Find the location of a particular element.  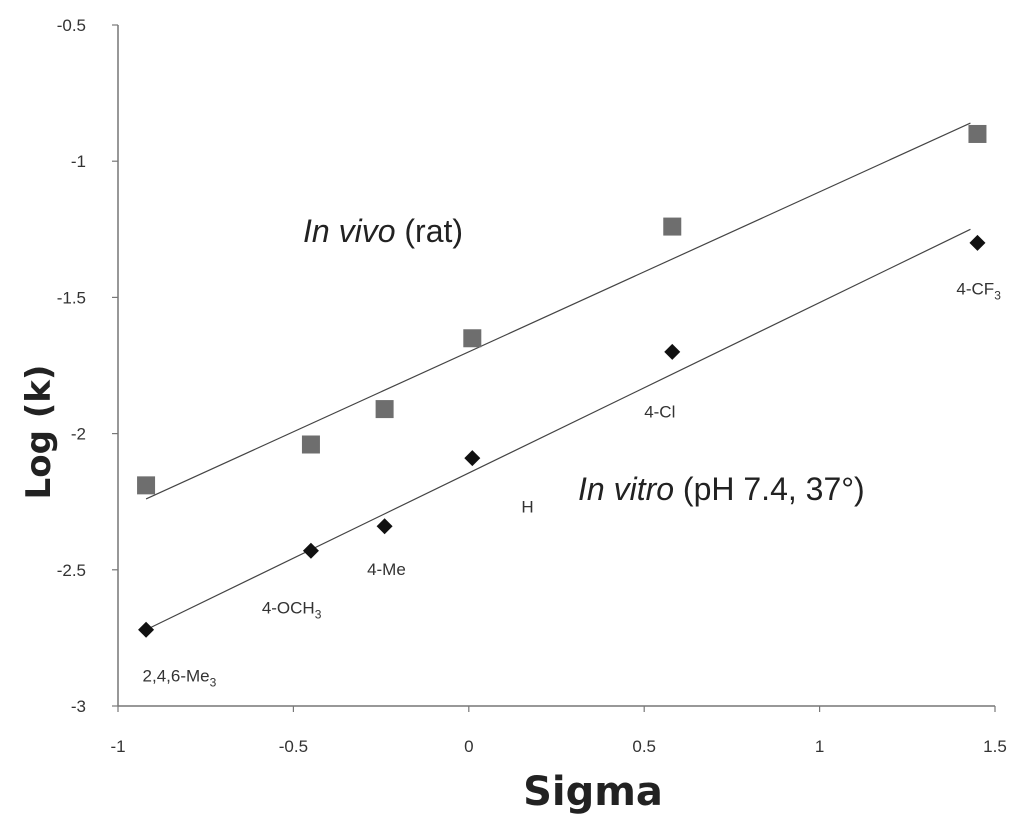

y-tick-label: -3 is located at coordinates (78, 706).